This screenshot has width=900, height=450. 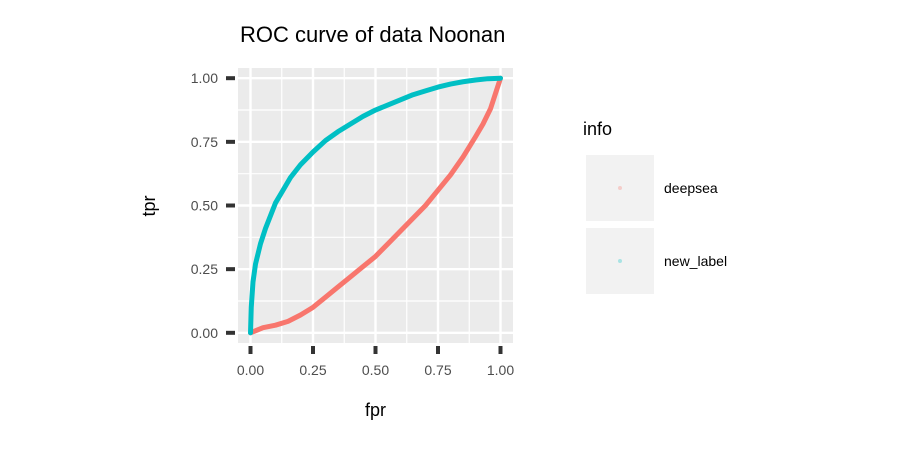 What do you see at coordinates (372, 34) in the screenshot?
I see `chart-title: ROC curve of data Noonan` at bounding box center [372, 34].